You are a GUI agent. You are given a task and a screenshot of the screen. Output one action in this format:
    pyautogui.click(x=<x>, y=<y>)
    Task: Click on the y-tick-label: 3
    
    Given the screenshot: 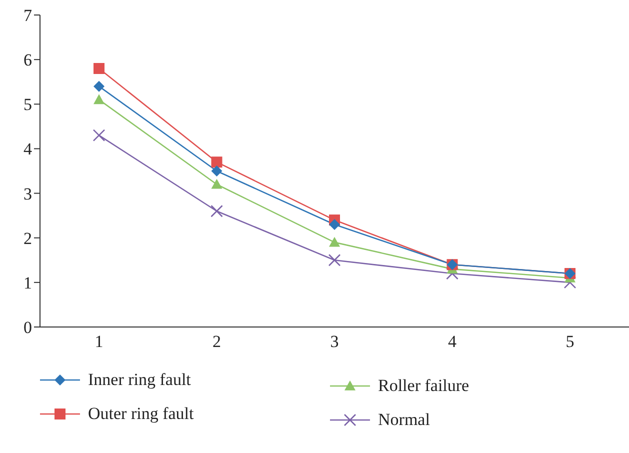 What is the action you would take?
    pyautogui.click(x=28, y=194)
    